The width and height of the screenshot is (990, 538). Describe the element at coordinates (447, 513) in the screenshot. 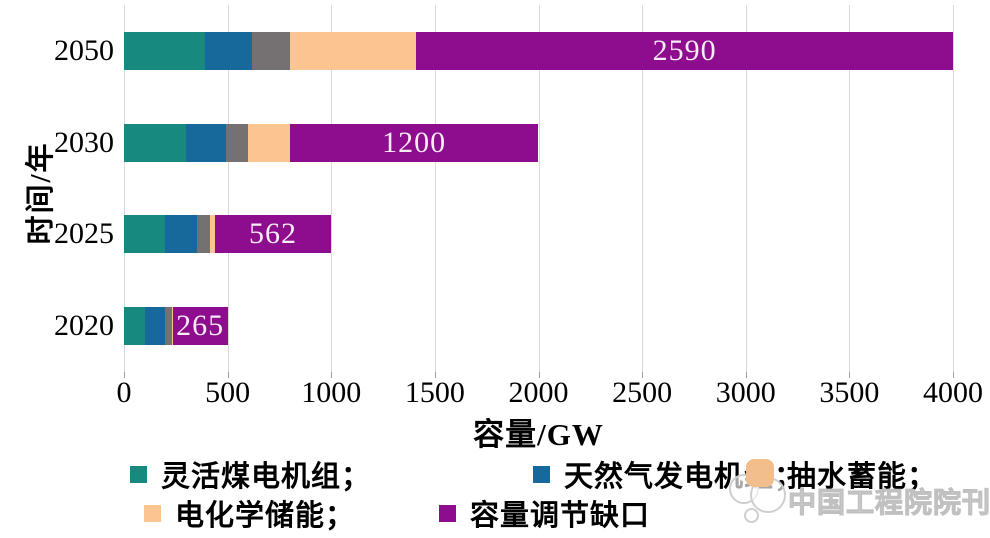

I see `legend-swatch-capacity-gap` at that location.